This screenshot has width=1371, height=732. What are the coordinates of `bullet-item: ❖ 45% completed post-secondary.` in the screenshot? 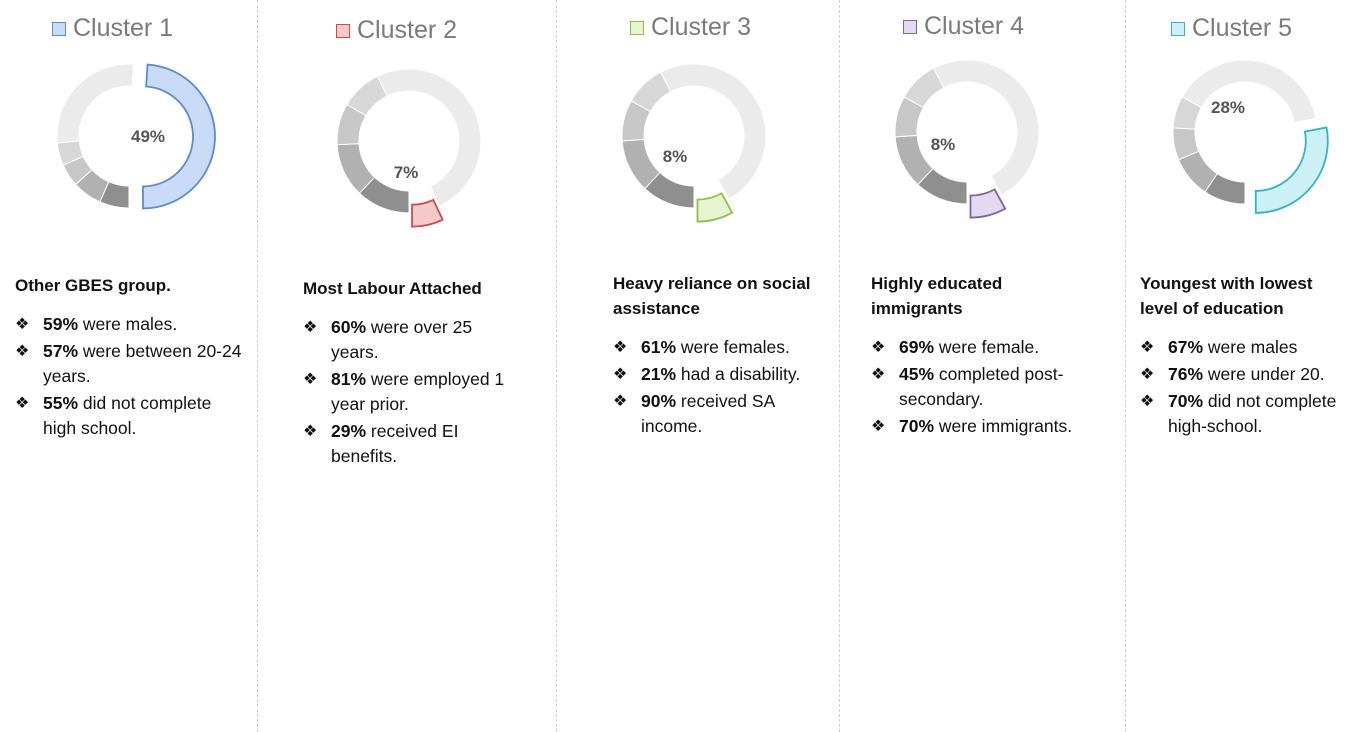 It's located at (978, 387).